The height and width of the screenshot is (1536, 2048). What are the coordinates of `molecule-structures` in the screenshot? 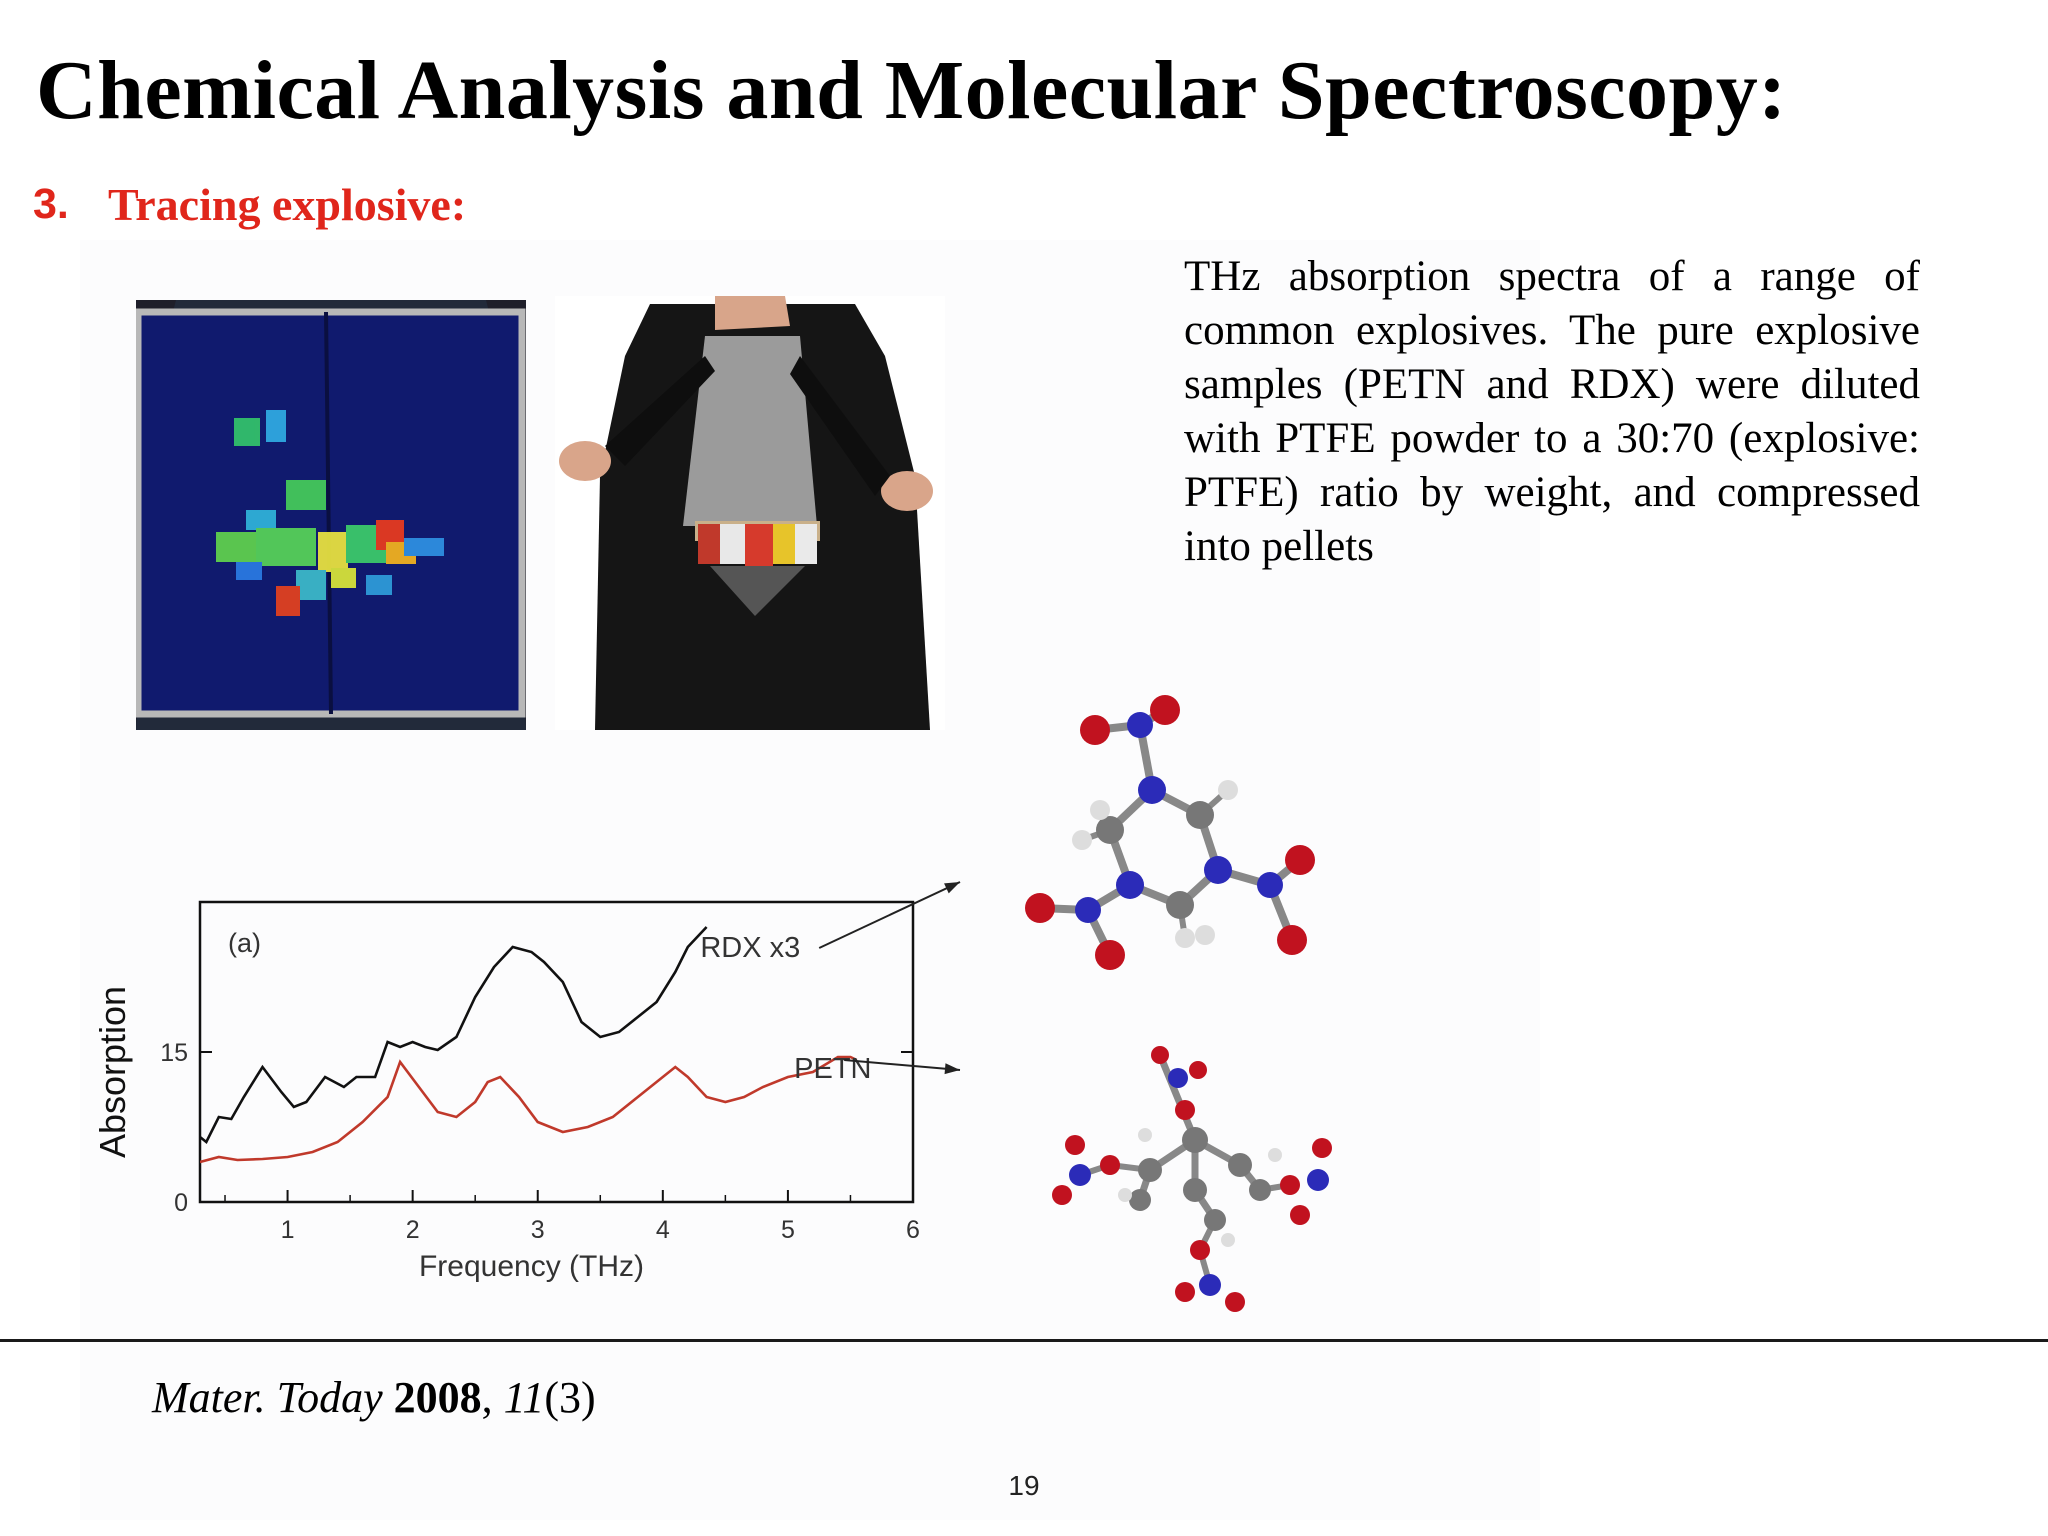 It's located at (1178, 1003).